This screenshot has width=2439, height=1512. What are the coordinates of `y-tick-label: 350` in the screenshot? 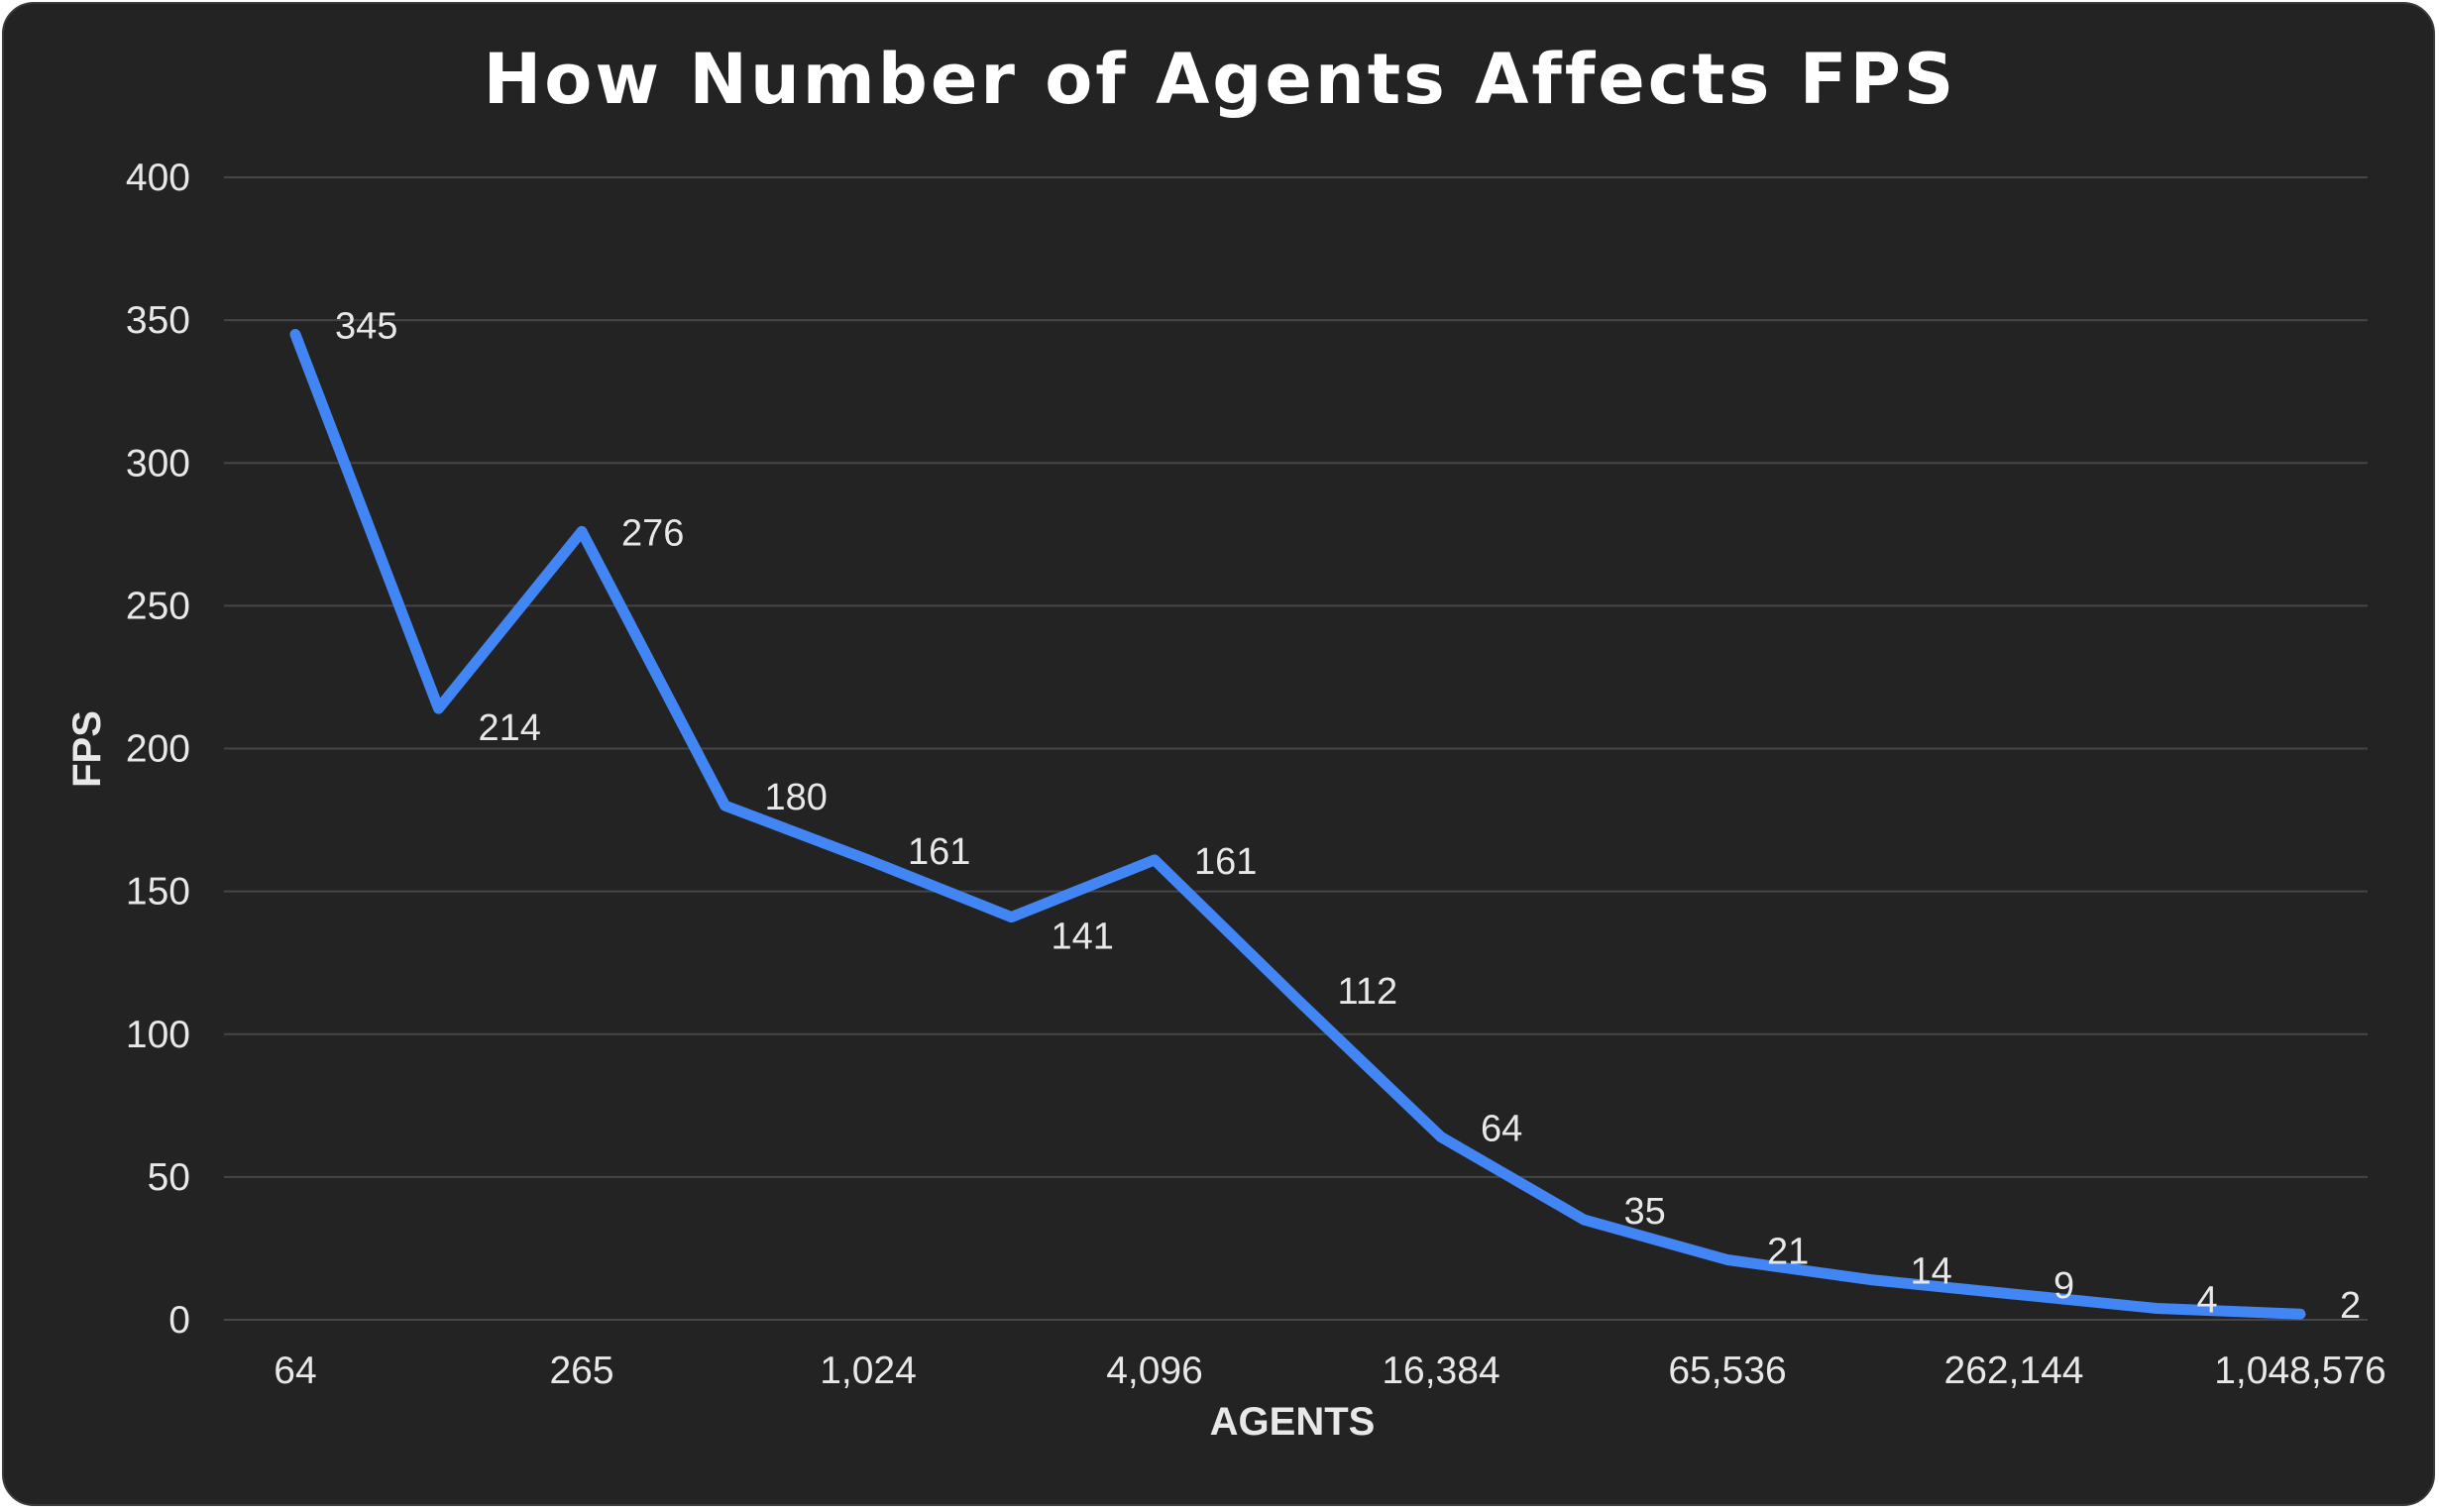 It's located at (158, 321).